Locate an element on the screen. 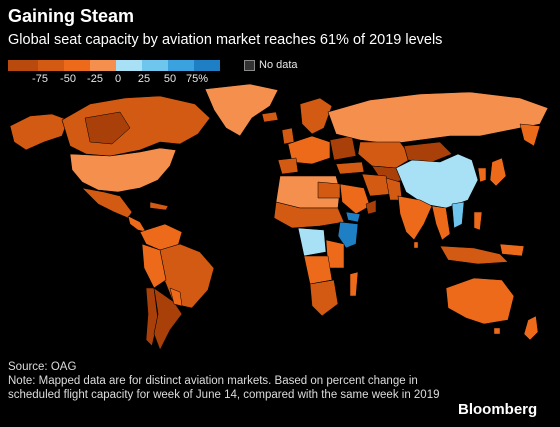 This screenshot has height=427, width=560. indonesia is located at coordinates (474, 255).